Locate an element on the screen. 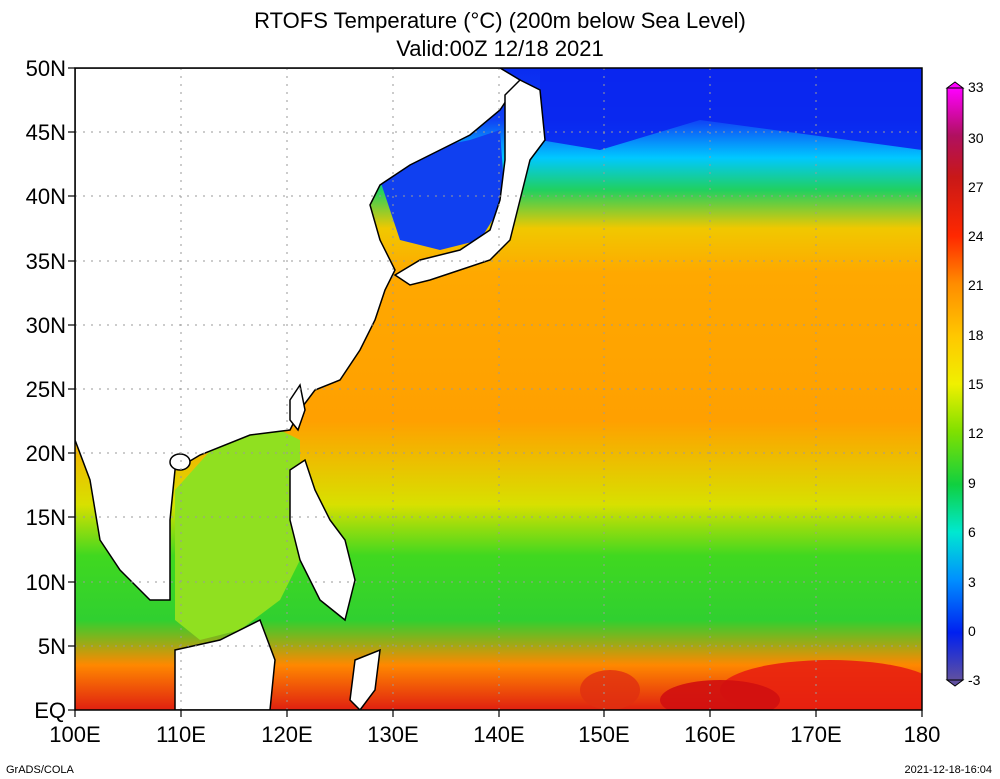 This screenshot has height=779, width=1000. colorbar-label: 18 is located at coordinates (976, 335).